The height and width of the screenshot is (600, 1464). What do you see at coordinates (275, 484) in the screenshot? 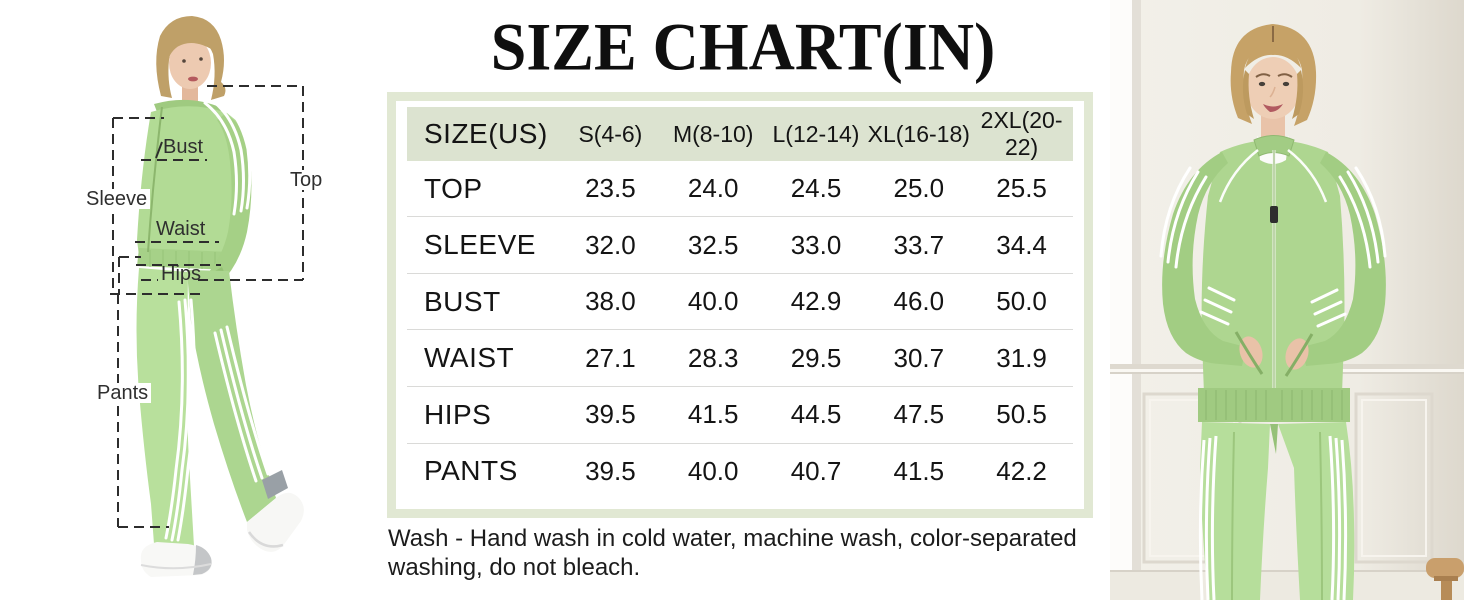
I see `sock` at bounding box center [275, 484].